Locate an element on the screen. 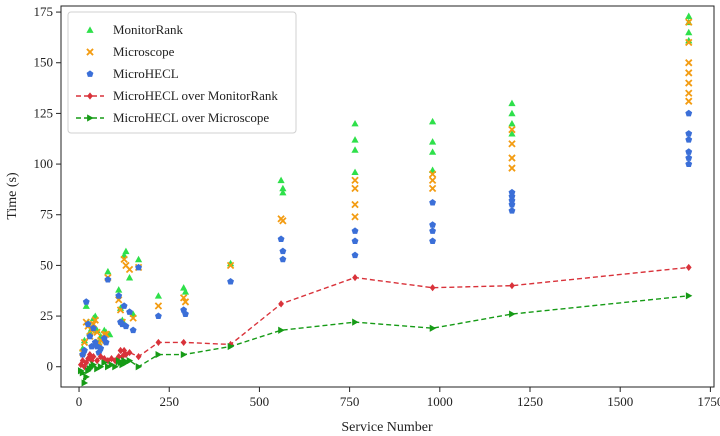  legend-entry-monitorrank: MonitorRank is located at coordinates (135, 29).